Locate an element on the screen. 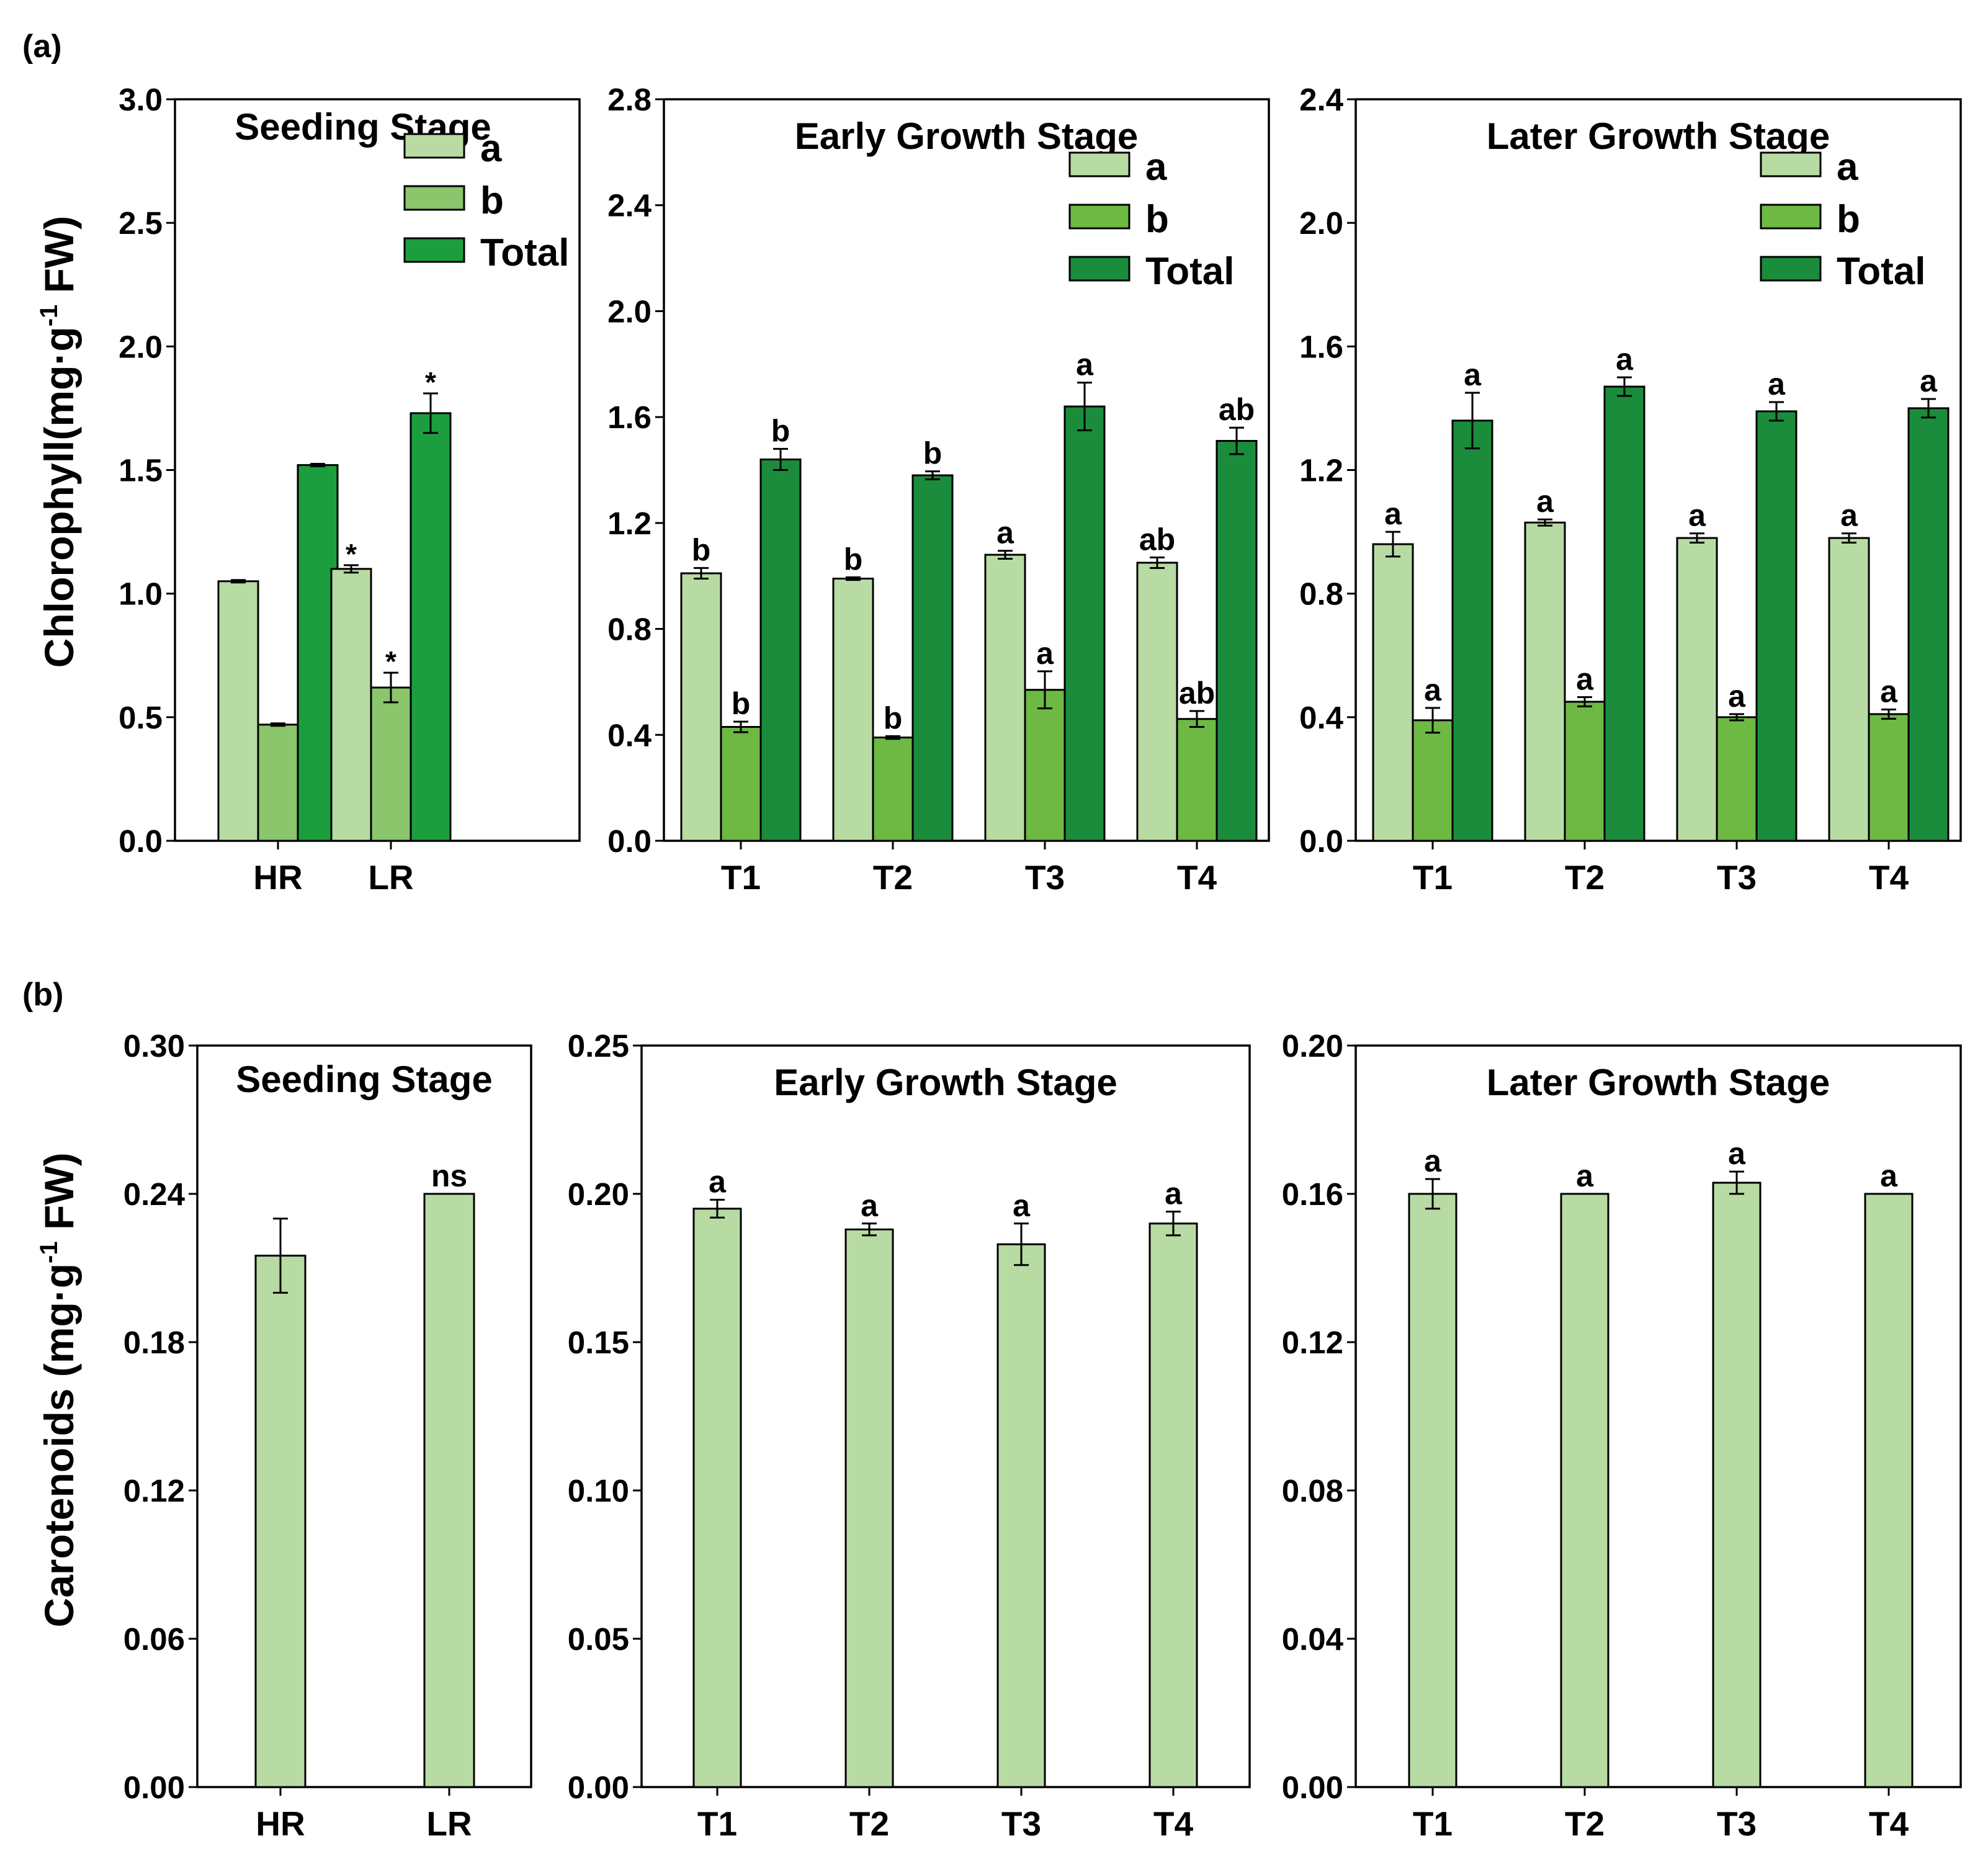  y-axis-title-carotenoids: Carotenoids (mg·g-1 FW) is located at coordinates (58, 1389).